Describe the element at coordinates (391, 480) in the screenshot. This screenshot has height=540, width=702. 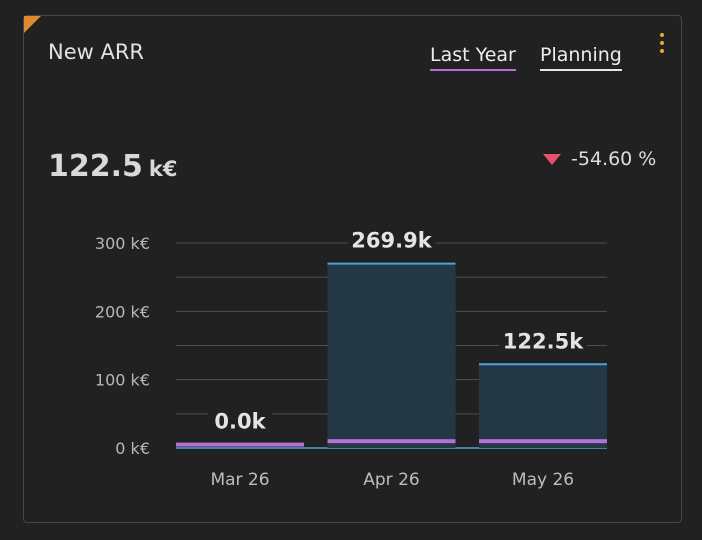
I see `x-tick-label: Apr 26` at that location.